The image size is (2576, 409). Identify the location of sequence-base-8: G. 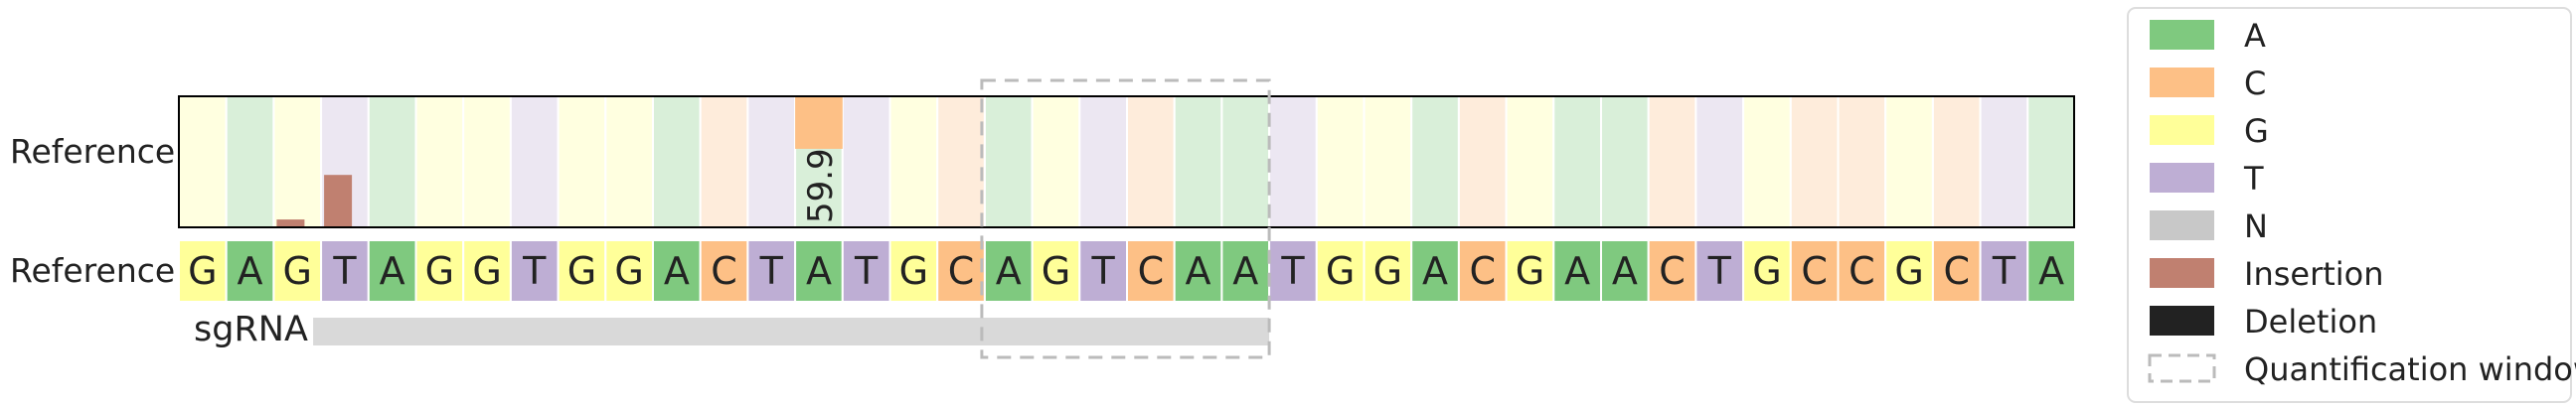
(581, 271).